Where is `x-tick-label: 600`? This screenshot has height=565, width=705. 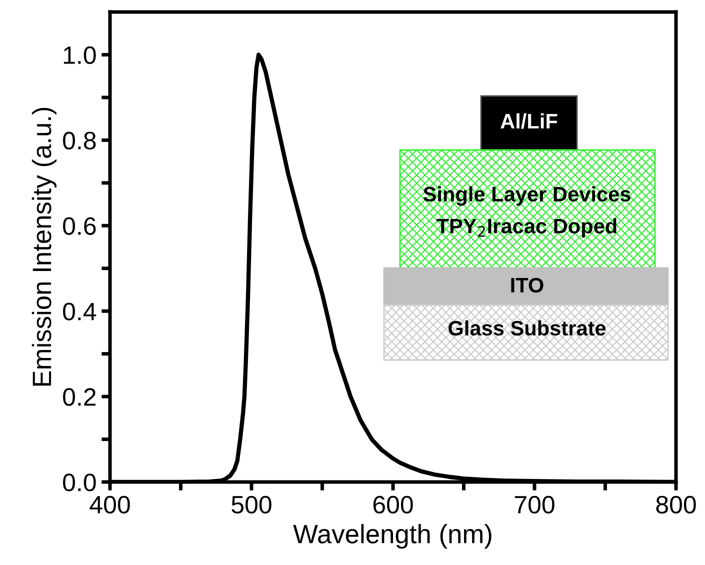 x-tick-label: 600 is located at coordinates (393, 505).